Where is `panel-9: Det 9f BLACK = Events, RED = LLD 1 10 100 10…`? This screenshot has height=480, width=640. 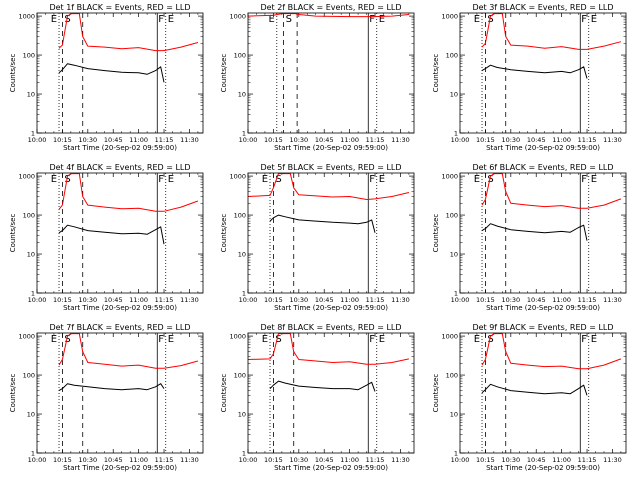
panel-9: Det 9f BLACK = Events, RED = LLD 1 10 100 10… is located at coordinates (529, 397).